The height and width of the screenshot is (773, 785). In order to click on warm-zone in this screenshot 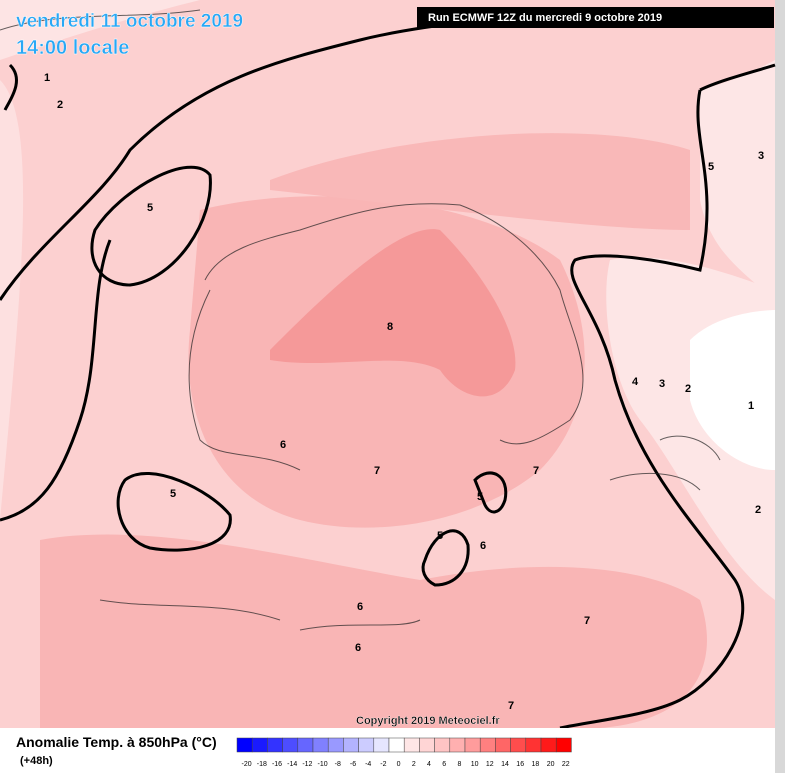, I will do `click(480, 181)`.